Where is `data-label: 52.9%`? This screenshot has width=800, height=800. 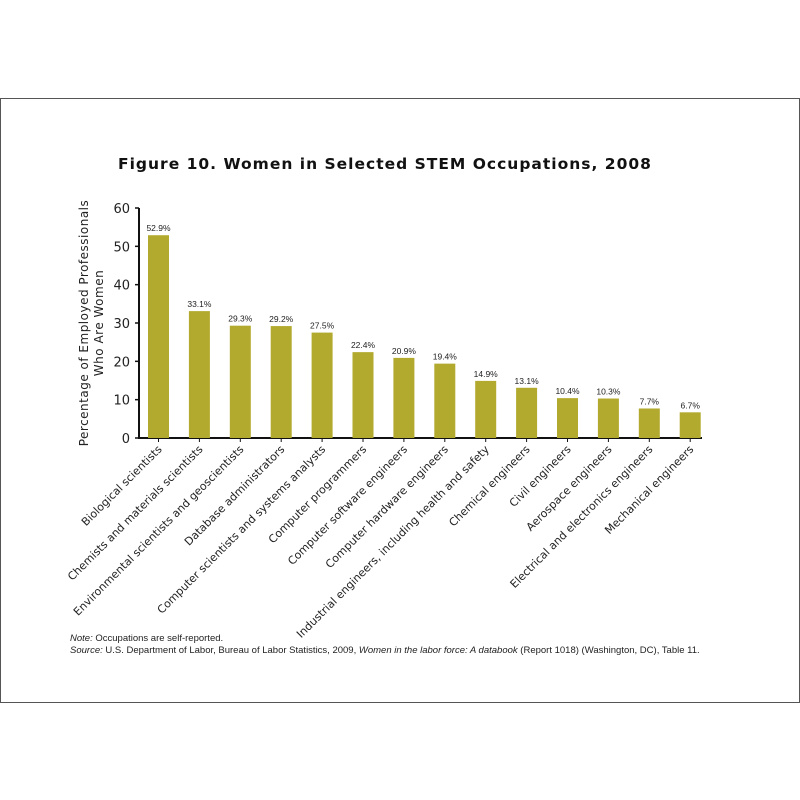
data-label: 52.9% is located at coordinates (158, 228).